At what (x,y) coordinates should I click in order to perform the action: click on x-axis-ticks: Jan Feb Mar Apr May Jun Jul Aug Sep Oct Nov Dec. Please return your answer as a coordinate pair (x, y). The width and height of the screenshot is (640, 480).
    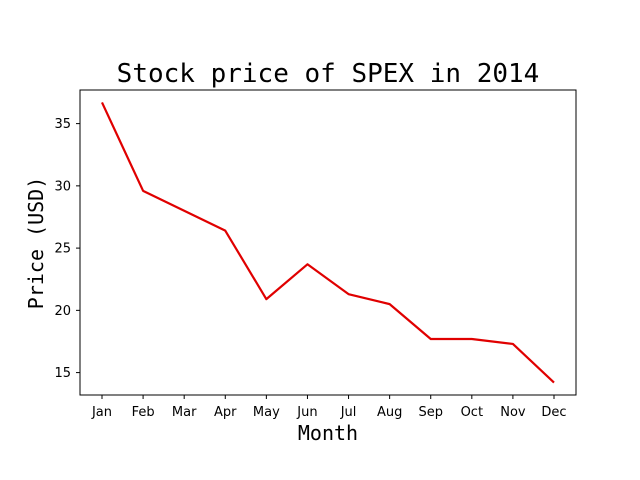
    Looking at the image, I should click on (329, 407).